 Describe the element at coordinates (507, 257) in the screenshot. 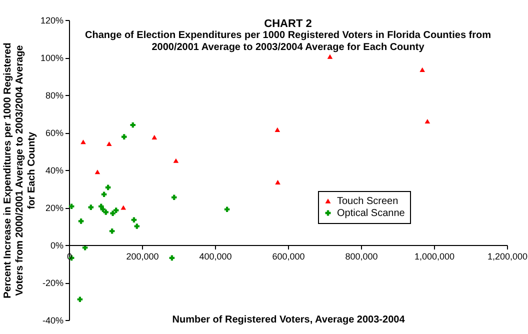

I see `x-tick-label: 1,200,000` at that location.